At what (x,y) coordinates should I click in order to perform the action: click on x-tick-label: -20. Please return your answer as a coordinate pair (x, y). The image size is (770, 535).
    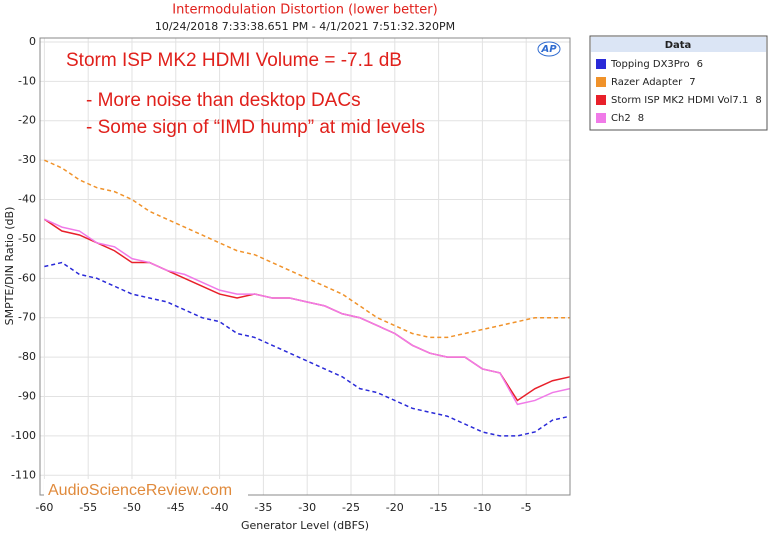
    Looking at the image, I should click on (395, 507).